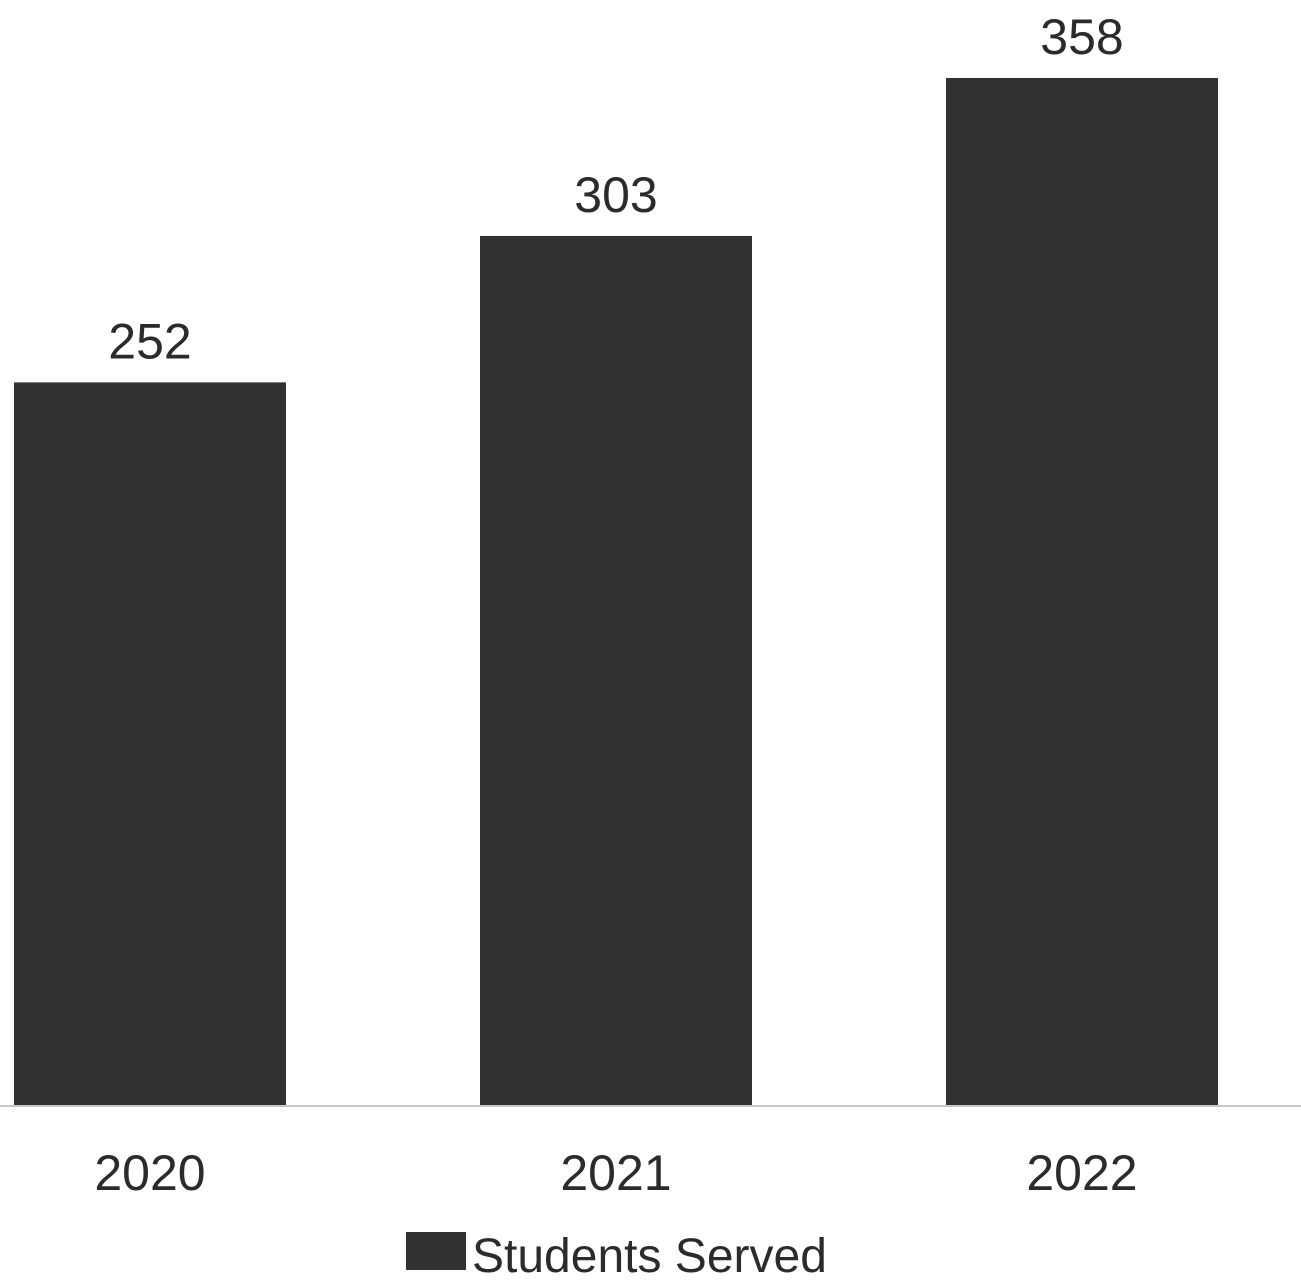 This screenshot has width=1301, height=1282. Describe the element at coordinates (649, 1256) in the screenshot. I see `legend-label: Students Served` at that location.